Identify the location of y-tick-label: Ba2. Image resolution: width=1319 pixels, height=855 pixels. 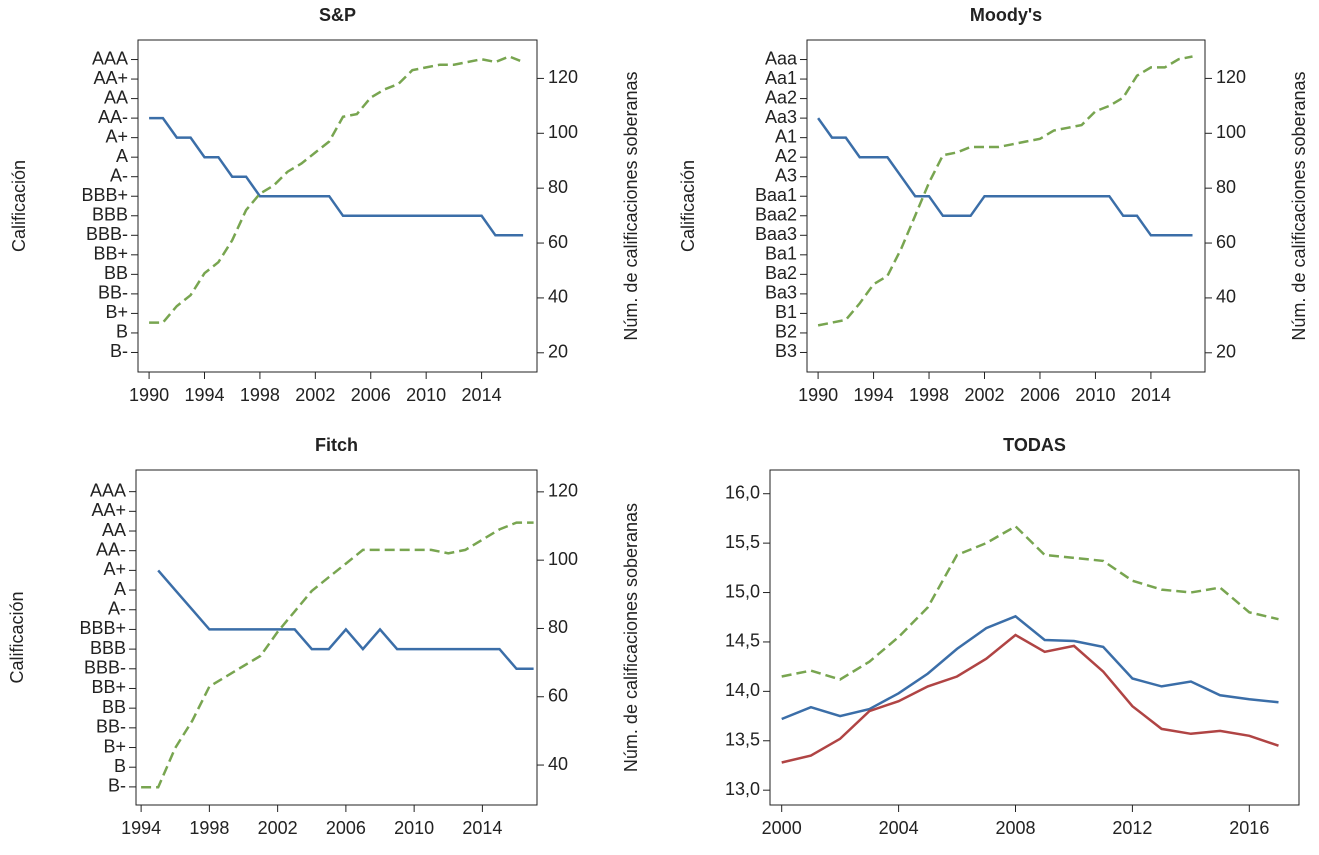
(781, 273).